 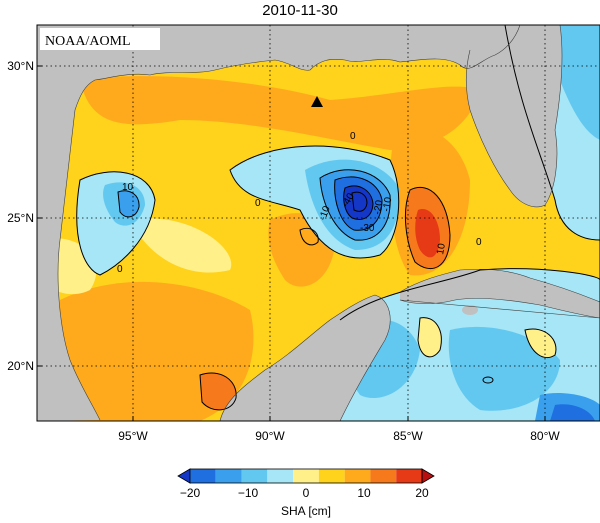 I want to click on land-cuba, so click(x=500, y=293).